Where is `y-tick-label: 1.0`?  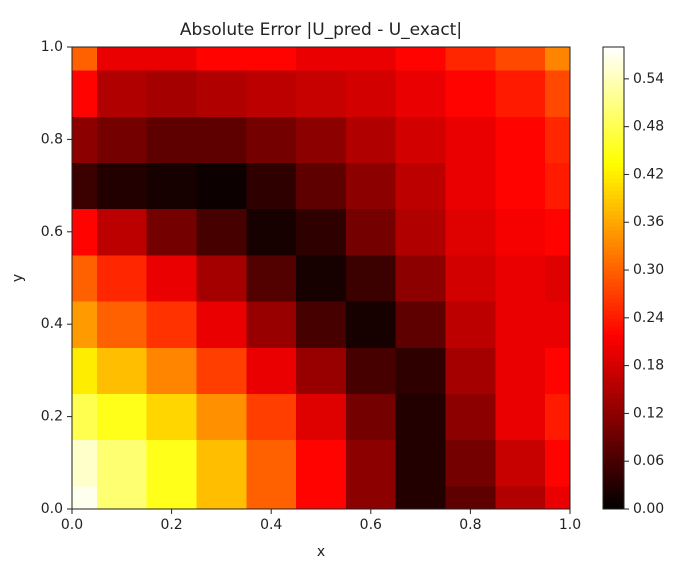
y-tick-label: 1.0 is located at coordinates (52, 47).